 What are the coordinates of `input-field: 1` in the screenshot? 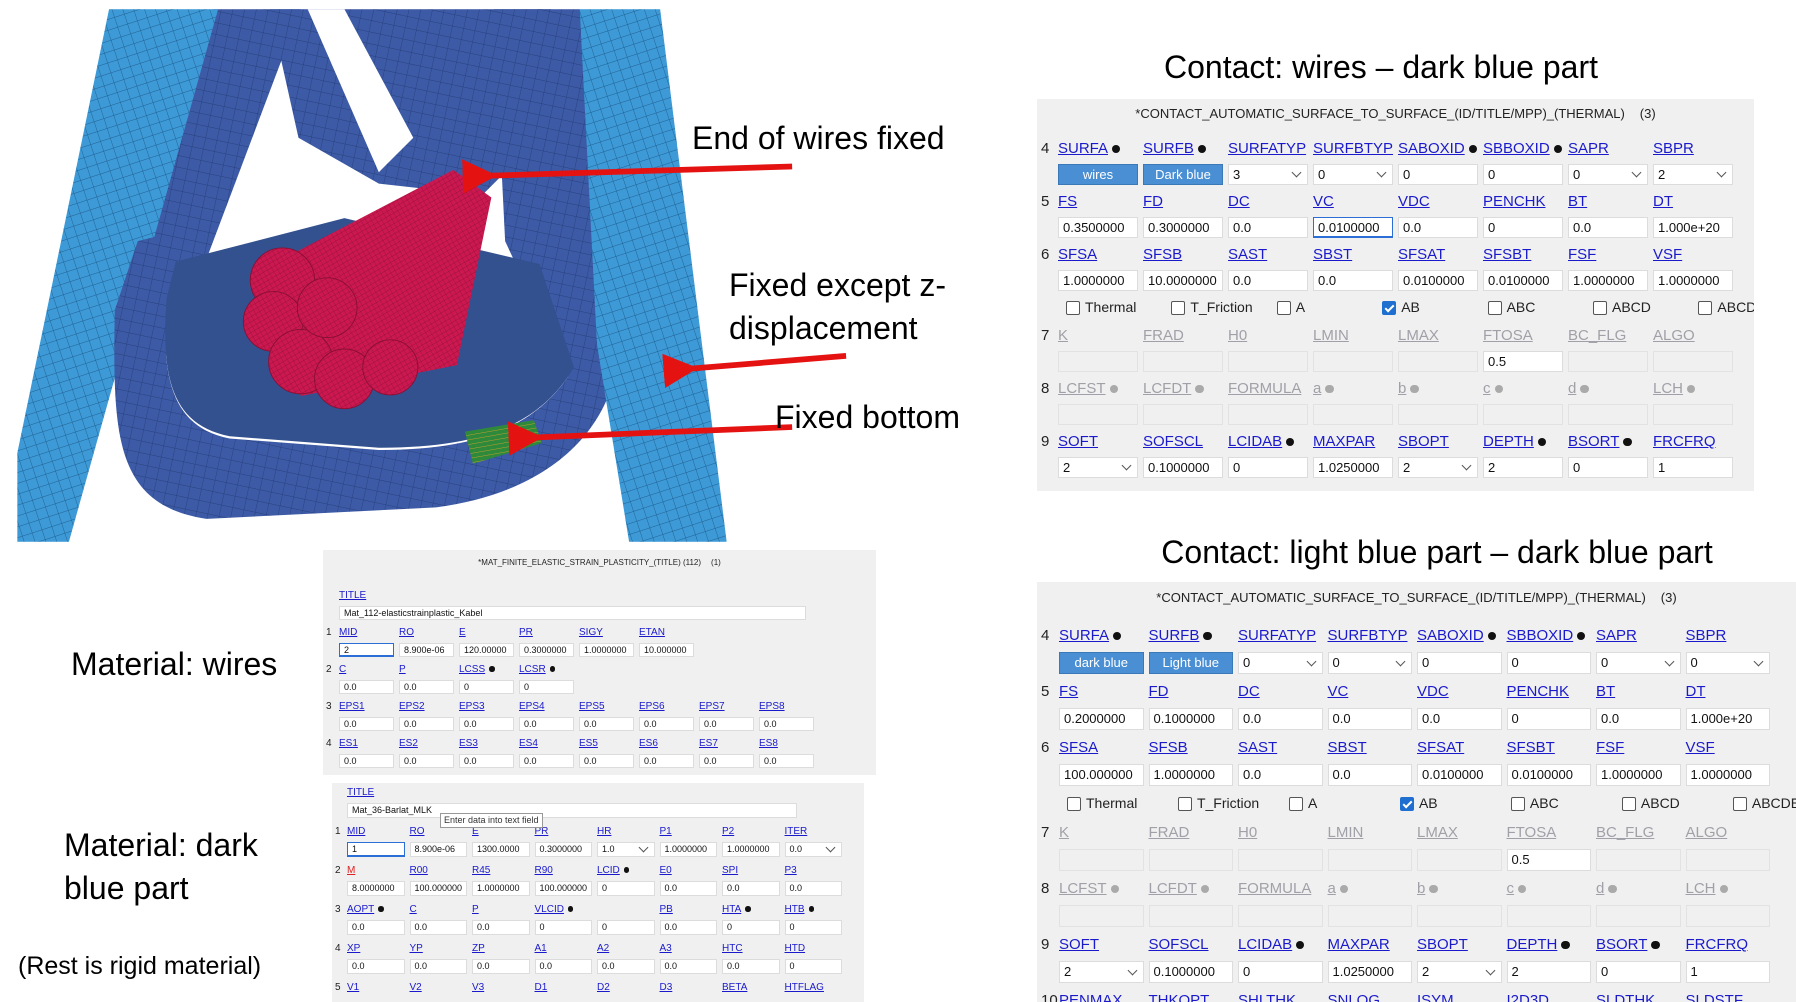 It's located at (1693, 467).